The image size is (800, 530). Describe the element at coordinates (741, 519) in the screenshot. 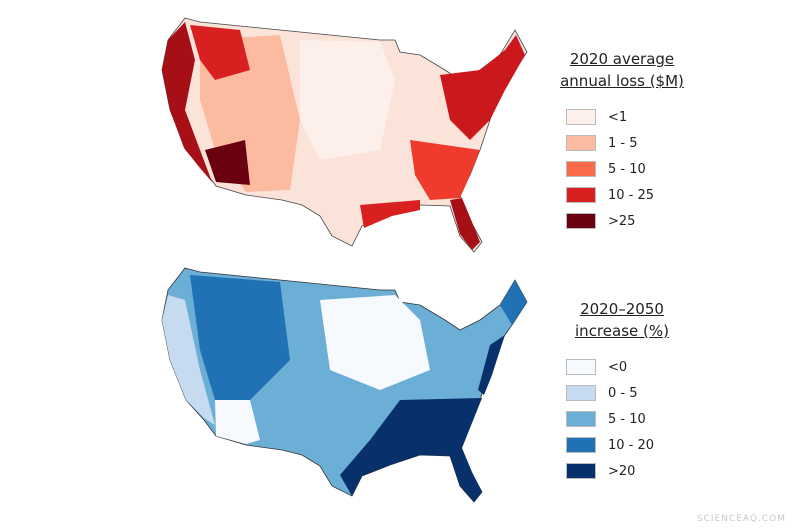

I see `watermark: SCIENCEAQ.COM` at that location.